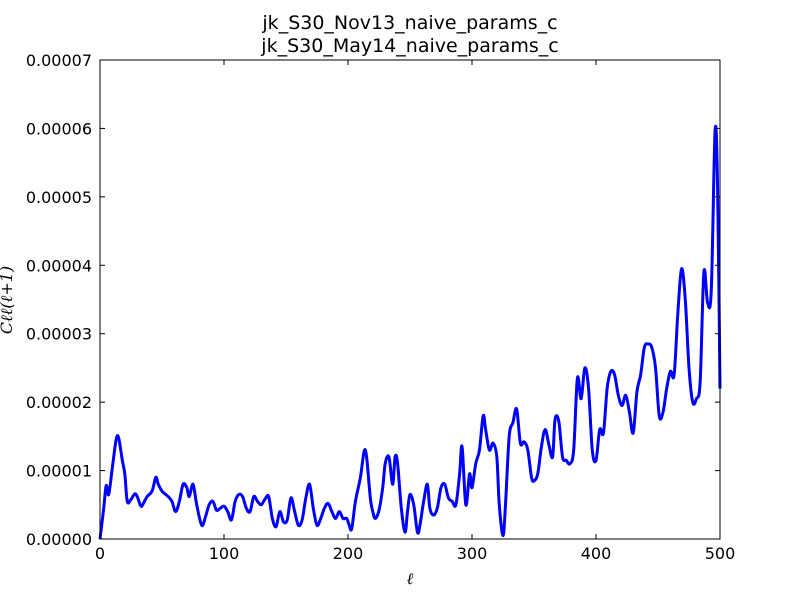  I want to click on x-tick-label: 200, so click(348, 553).